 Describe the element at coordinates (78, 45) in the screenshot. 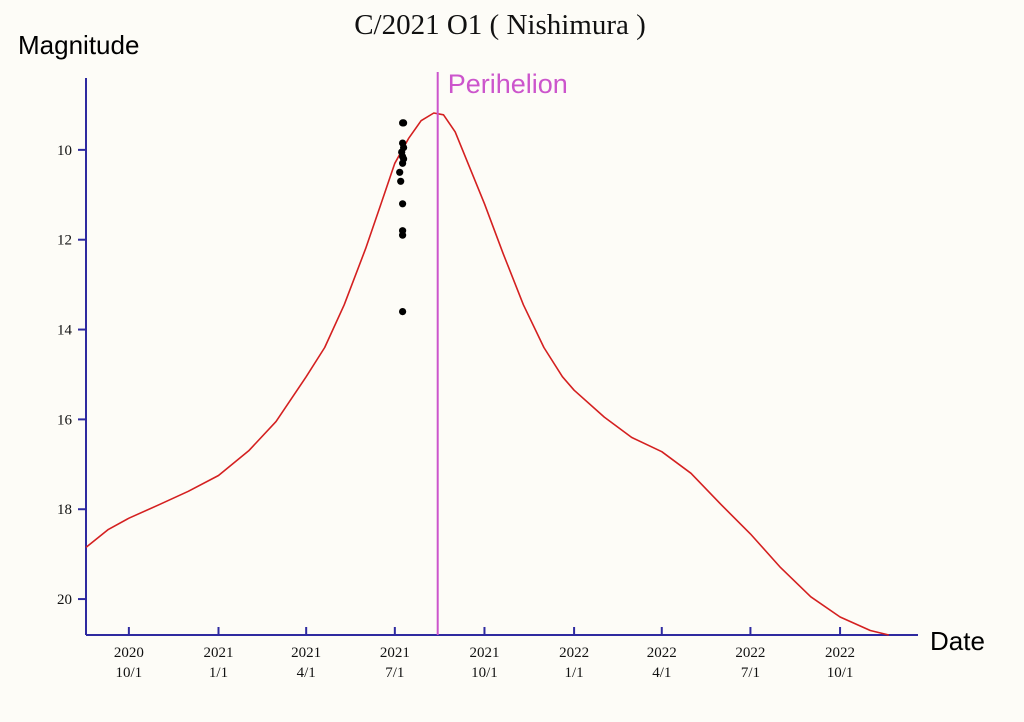

I see `y-axis-title: Magnitude` at that location.